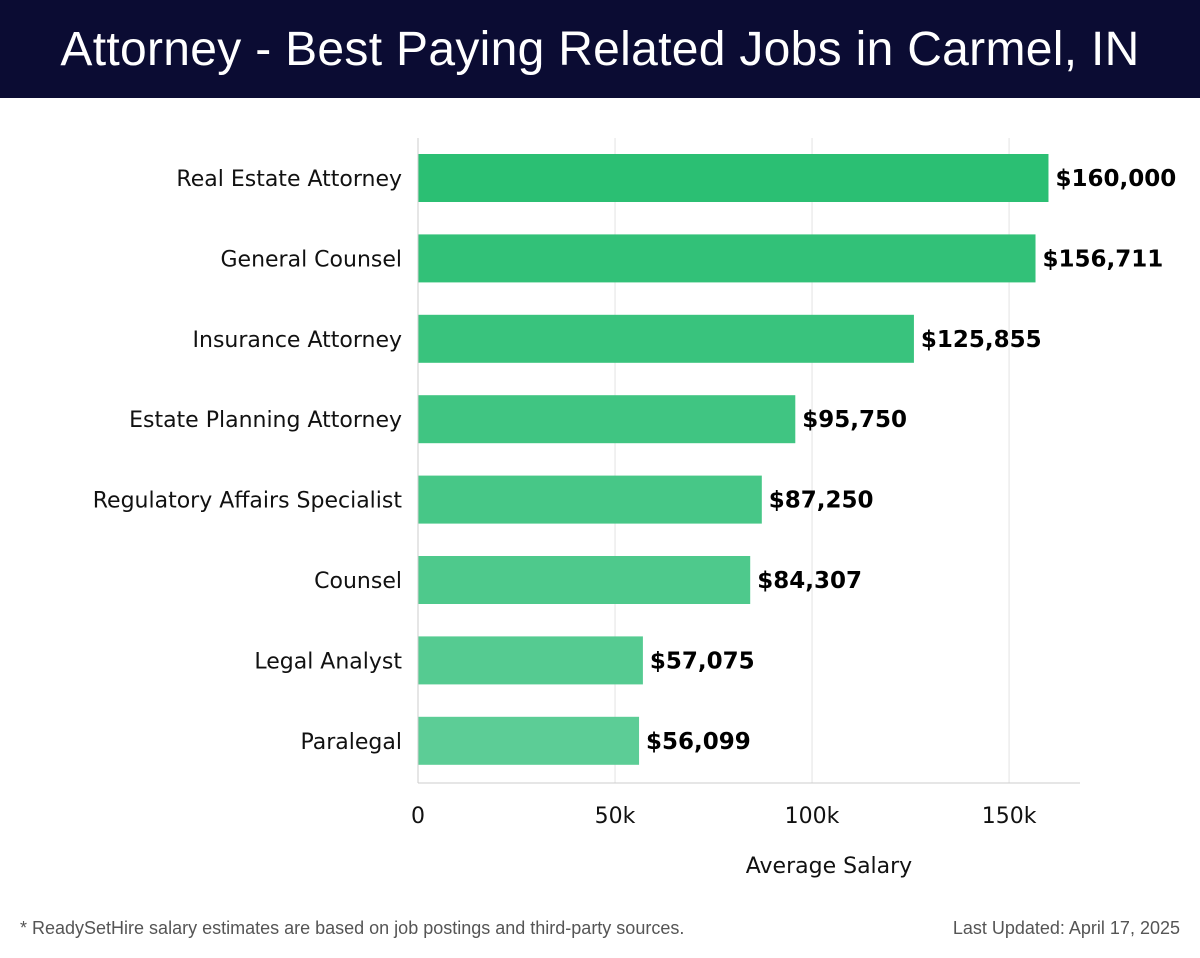  Describe the element at coordinates (698, 742) in the screenshot. I see `value-label: $56,099` at that location.